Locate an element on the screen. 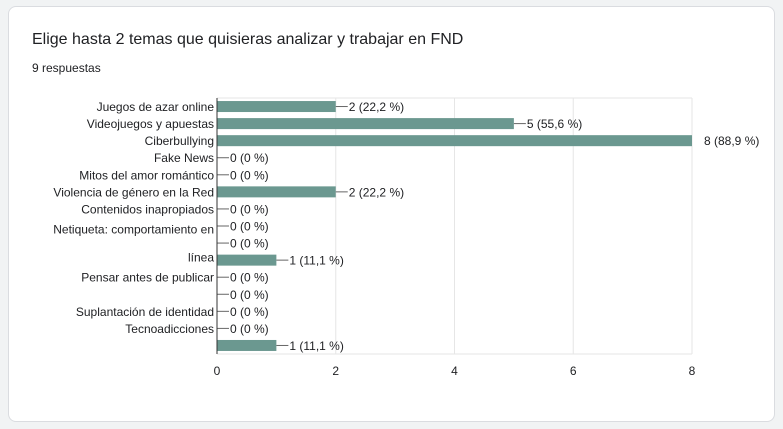 The height and width of the screenshot is (429, 783). category-label-wrapped: Netiqueta: comportamiento en is located at coordinates (133, 230).